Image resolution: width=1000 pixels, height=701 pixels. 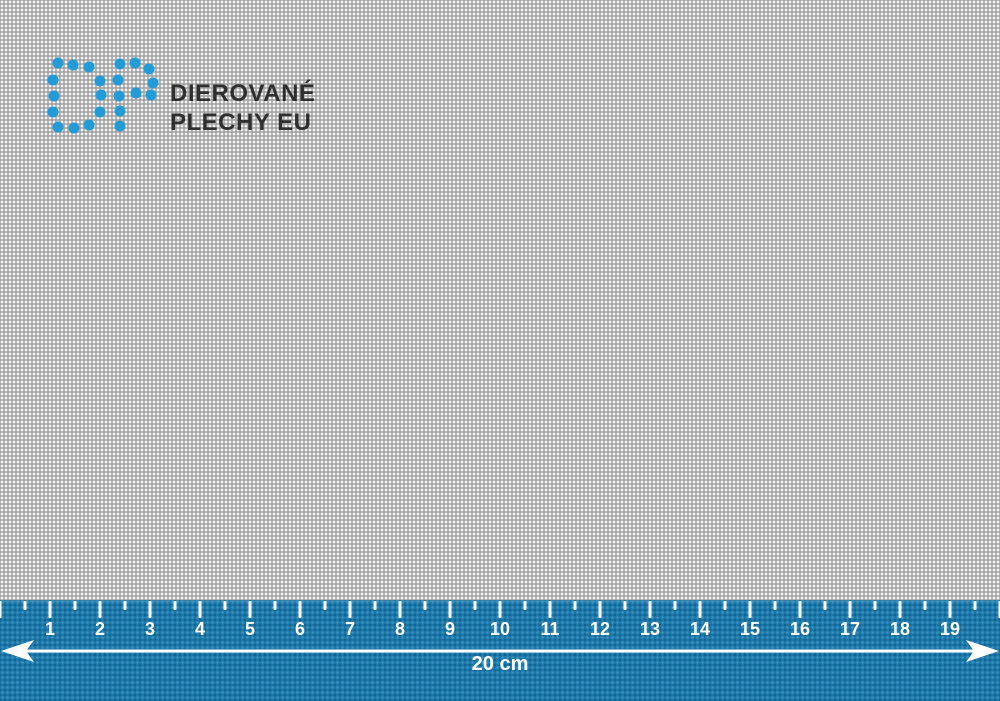 What do you see at coordinates (500, 629) in the screenshot?
I see `ruler-number: 10` at bounding box center [500, 629].